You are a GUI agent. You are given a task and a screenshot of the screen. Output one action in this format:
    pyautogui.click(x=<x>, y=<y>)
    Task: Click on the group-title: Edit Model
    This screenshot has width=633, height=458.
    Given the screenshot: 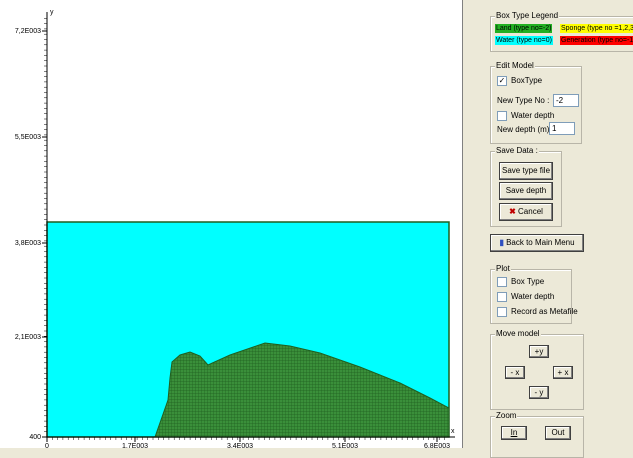 What is the action you would take?
    pyautogui.click(x=515, y=65)
    